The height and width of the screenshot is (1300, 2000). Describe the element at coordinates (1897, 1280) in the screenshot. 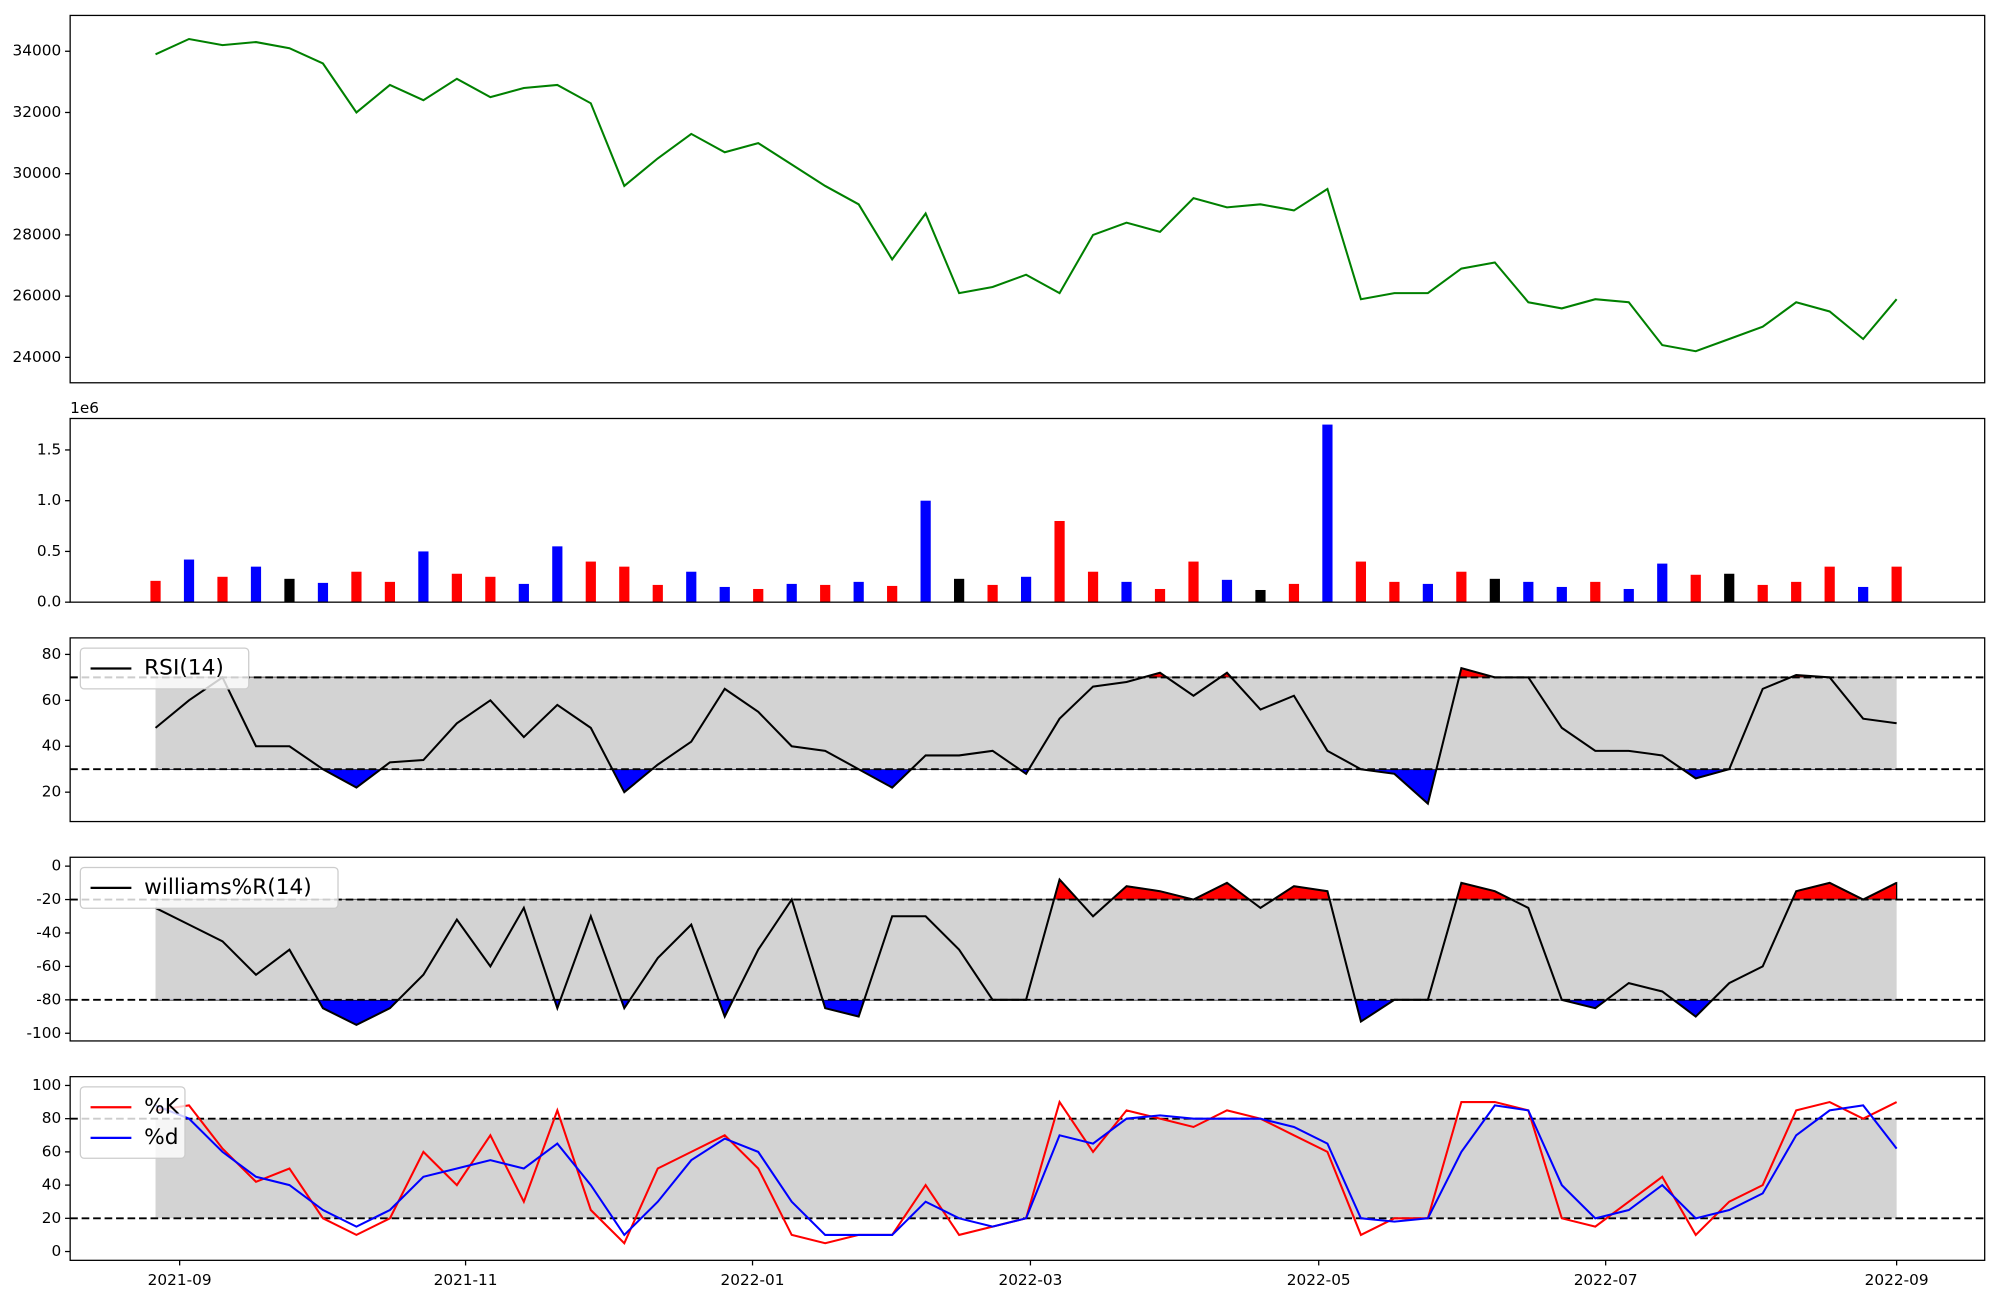

I see `x-tick-label: 2022-09` at that location.